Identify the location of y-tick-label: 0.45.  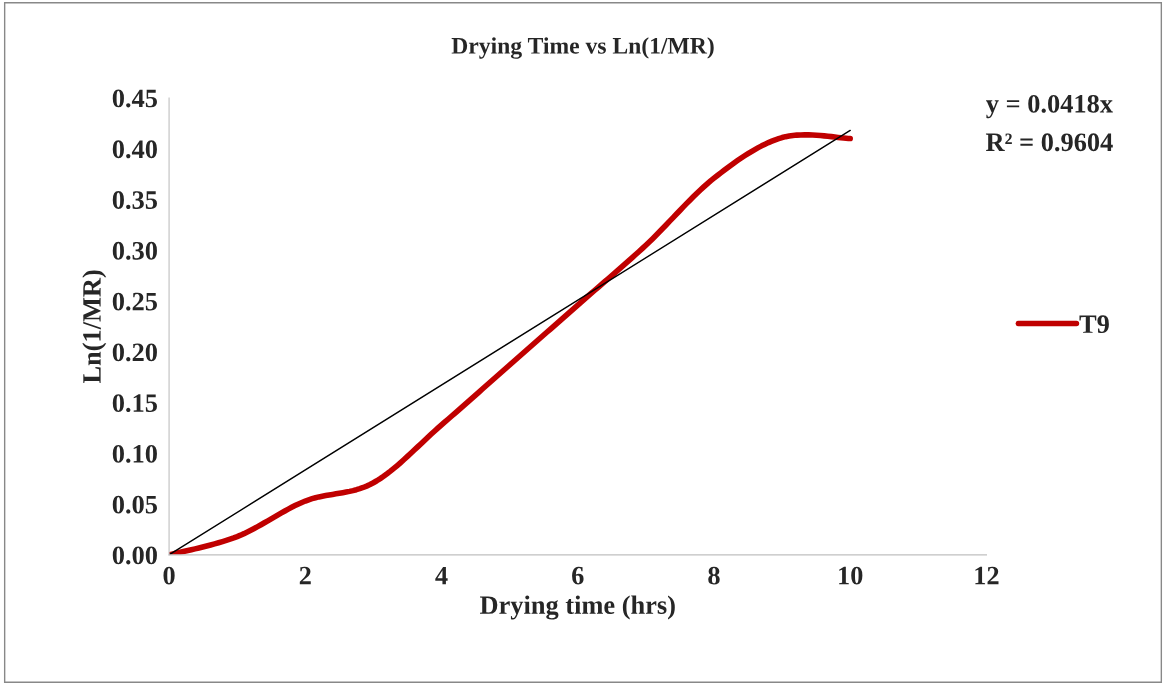
(134, 98).